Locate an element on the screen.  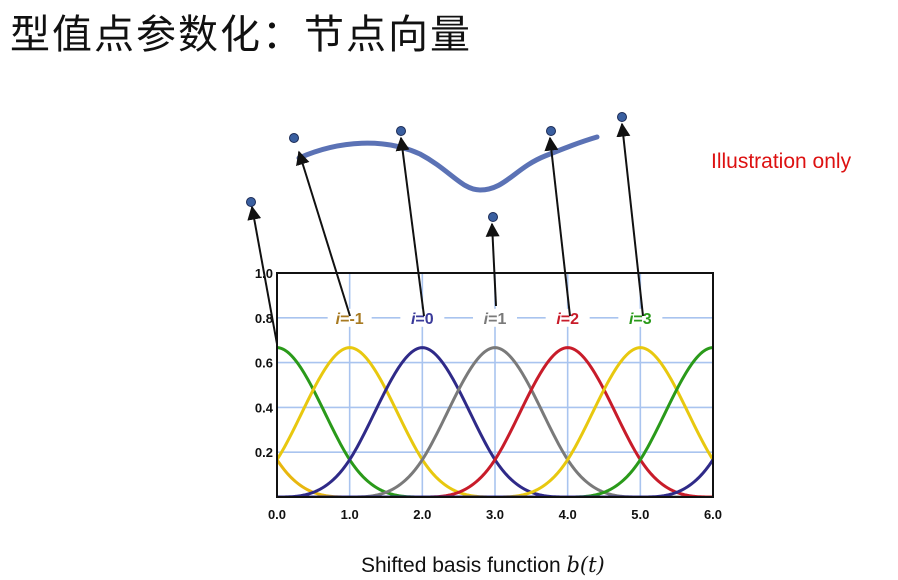
y-tick-label: 0.8 is located at coordinates (264, 318).